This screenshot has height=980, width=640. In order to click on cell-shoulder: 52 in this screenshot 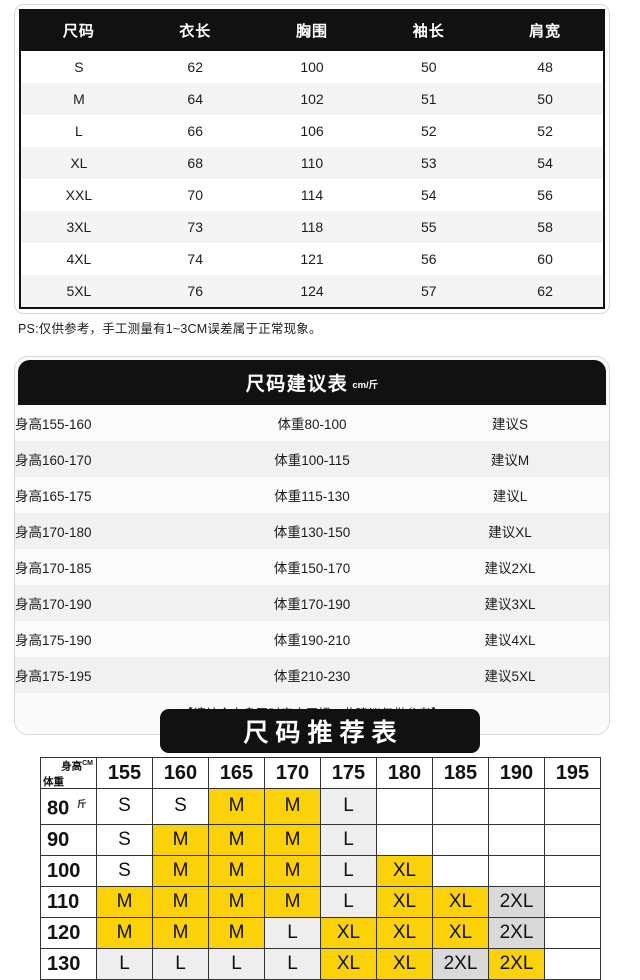, I will do `click(545, 131)`.